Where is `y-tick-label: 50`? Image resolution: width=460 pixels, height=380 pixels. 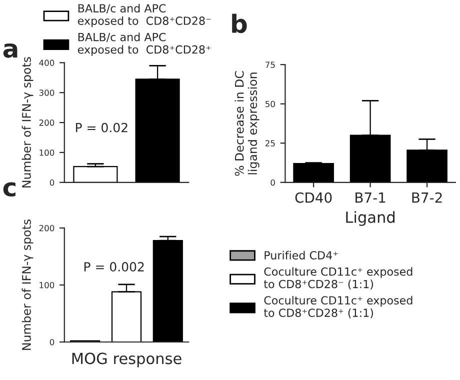 y-tick-label: 50 is located at coordinates (270, 104).